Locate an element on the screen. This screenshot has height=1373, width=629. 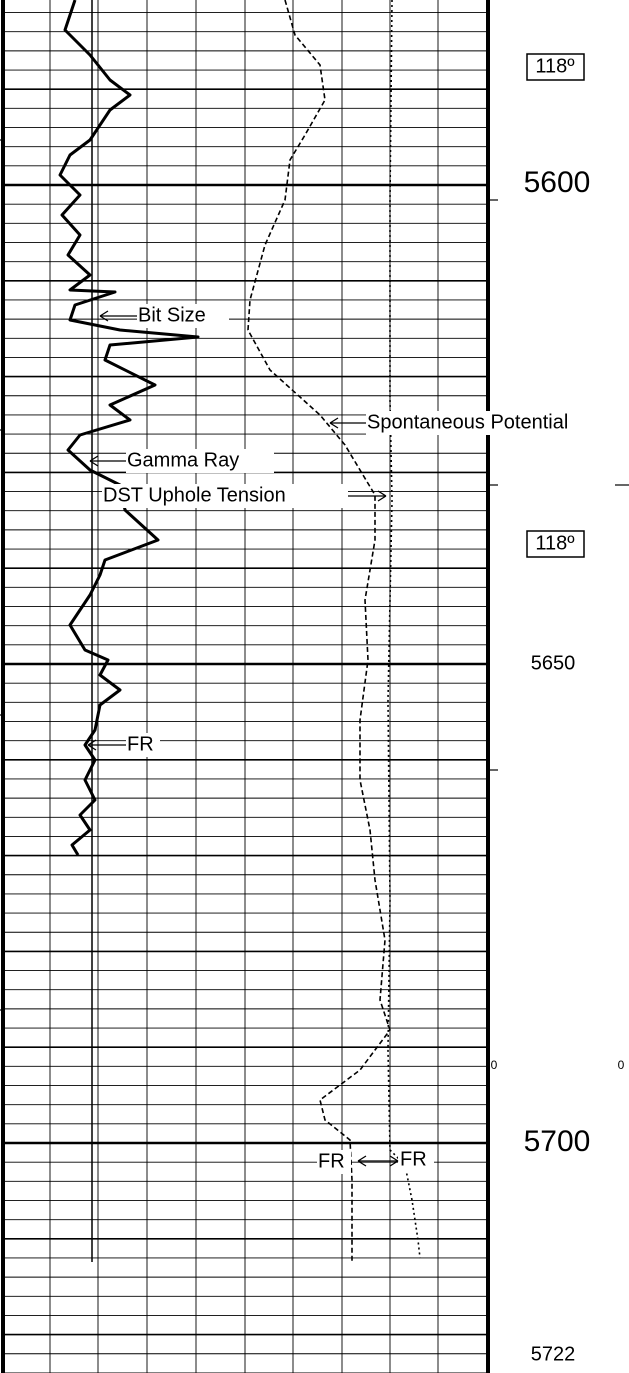
curve-label: Gamma Ray is located at coordinates (183, 460).